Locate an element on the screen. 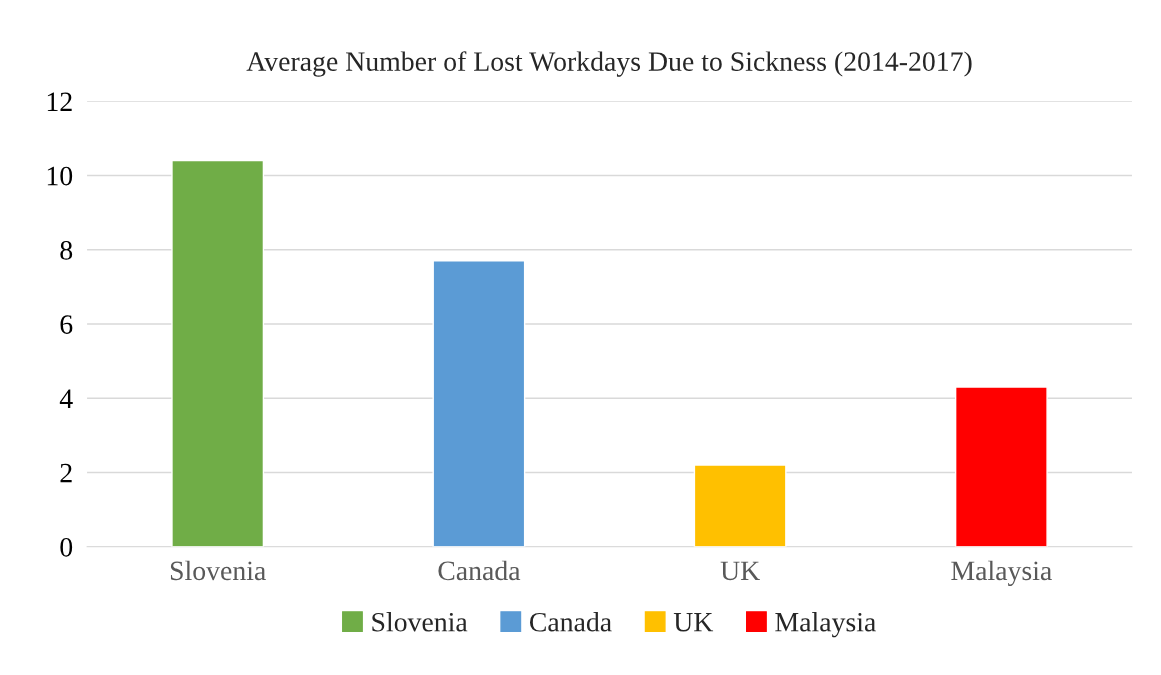 The height and width of the screenshot is (675, 1161). y-tick-label: 6 is located at coordinates (66, 324).